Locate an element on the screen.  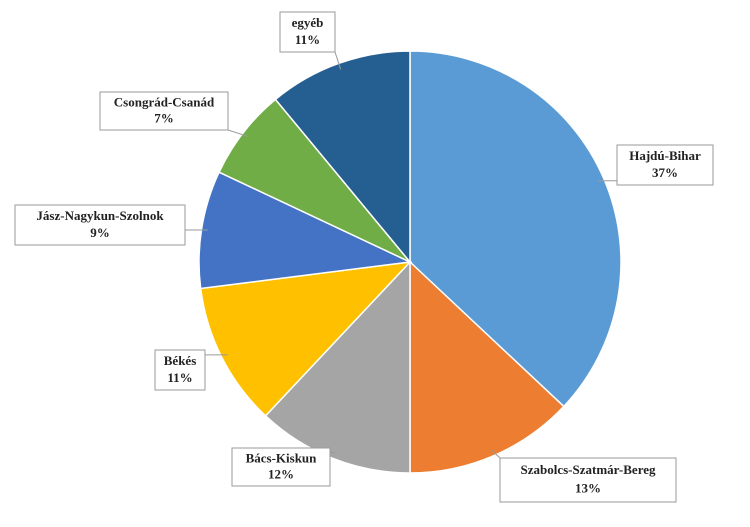
slice-label: Szabolcs-Szatmár-Bereg is located at coordinates (588, 469).